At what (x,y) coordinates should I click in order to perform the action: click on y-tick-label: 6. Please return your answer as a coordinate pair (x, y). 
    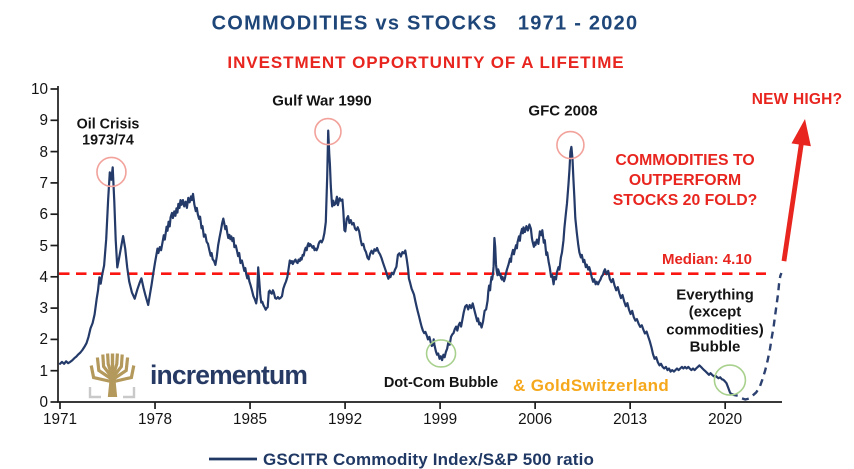
    Looking at the image, I should click on (43, 215).